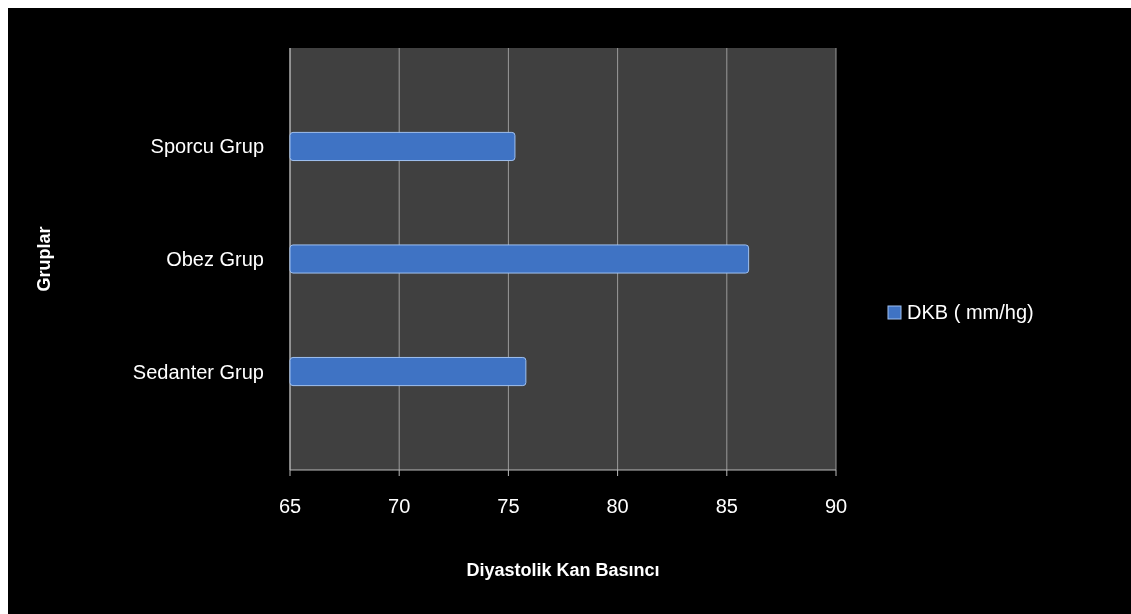 This screenshot has width=1131, height=614. I want to click on legend-label: DKB ( mm/hg), so click(970, 312).